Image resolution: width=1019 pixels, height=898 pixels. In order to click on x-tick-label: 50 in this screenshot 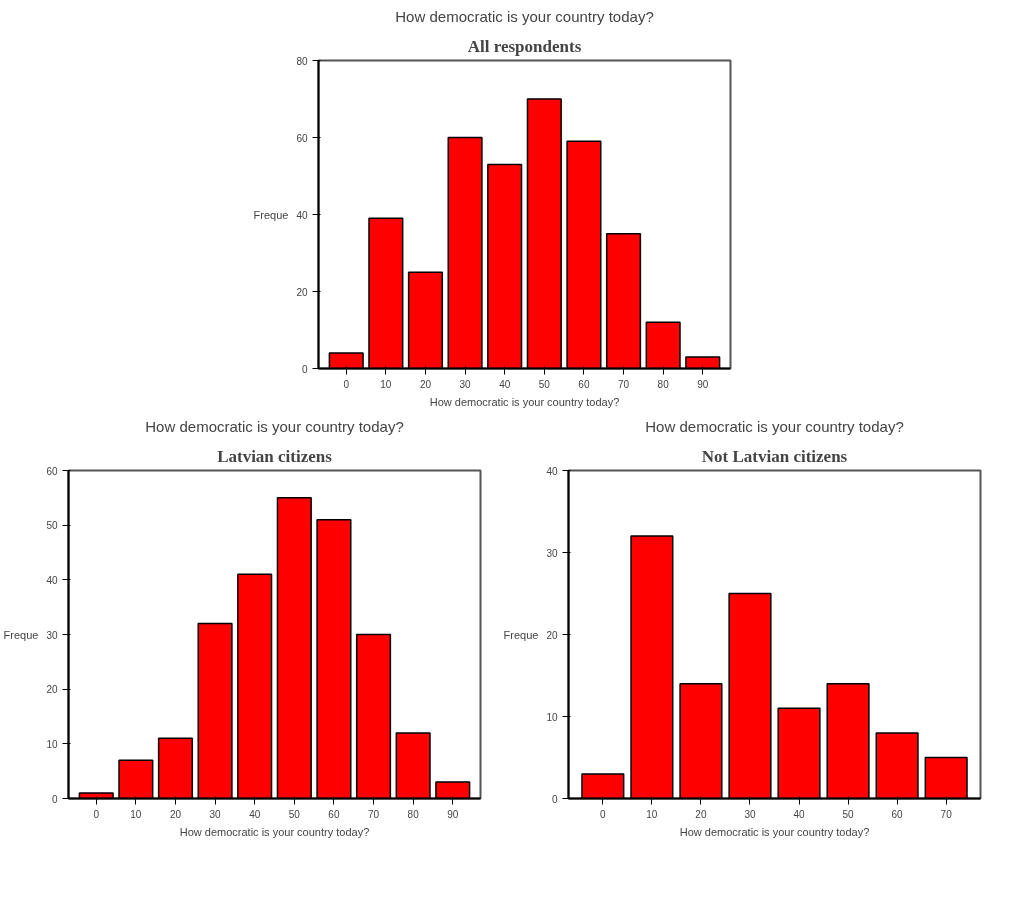, I will do `click(848, 814)`.